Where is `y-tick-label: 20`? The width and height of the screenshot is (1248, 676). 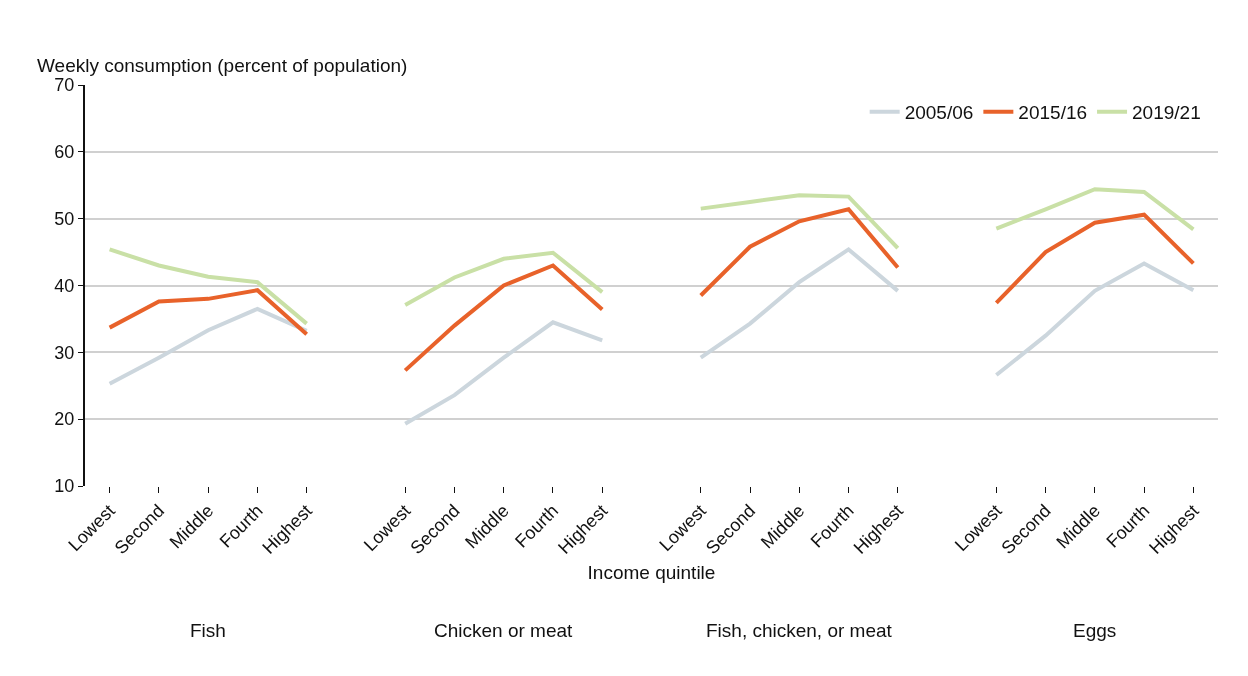
y-tick-label: 20 is located at coordinates (64, 419).